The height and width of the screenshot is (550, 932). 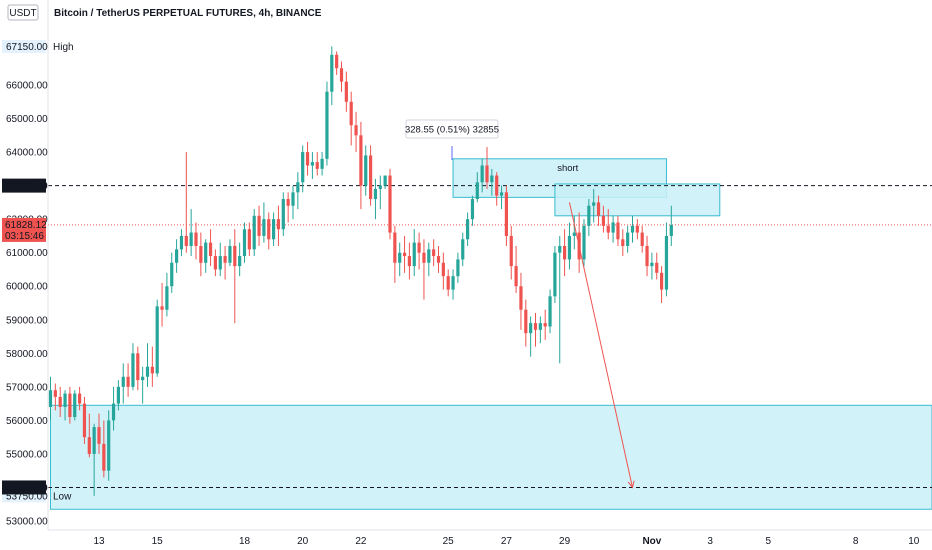 I want to click on time-axis: 13 15 18 20 22 25 27 29 Nov 3 5 8 10, so click(x=506, y=541).